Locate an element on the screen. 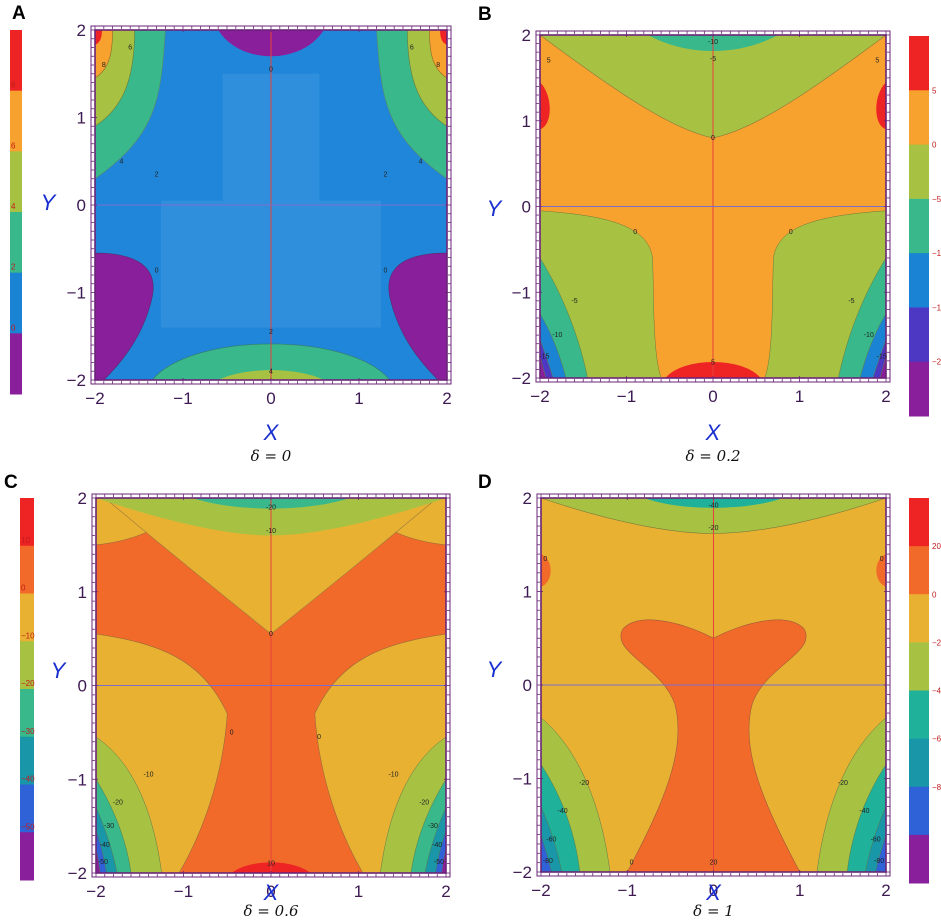 The image size is (941, 924). panel-label: B is located at coordinates (485, 14).